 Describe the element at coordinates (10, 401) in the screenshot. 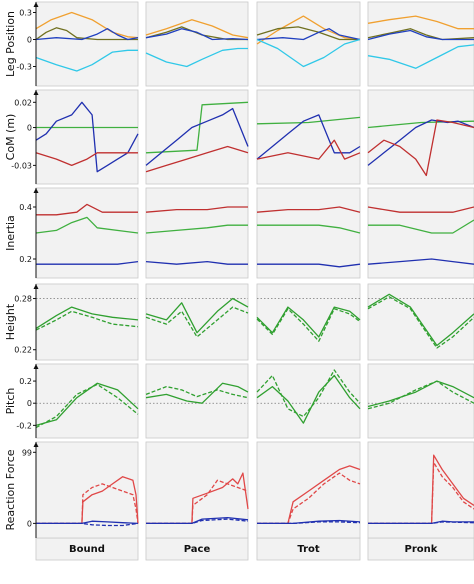

I see `row-label: Pitch` at that location.